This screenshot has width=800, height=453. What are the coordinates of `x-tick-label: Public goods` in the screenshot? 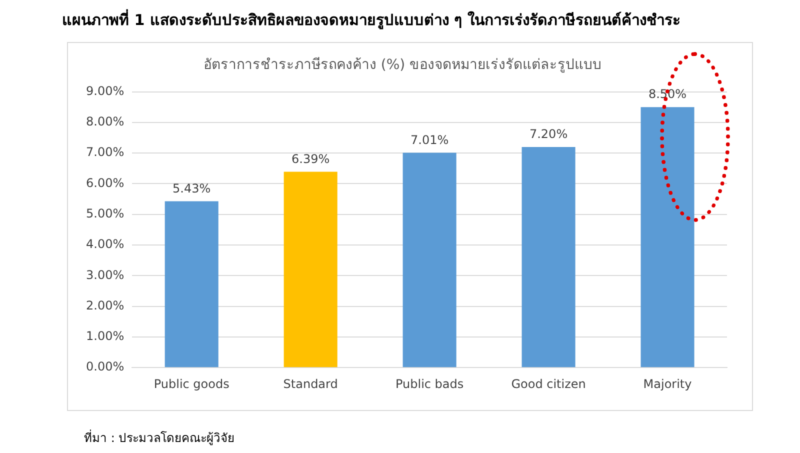 It's located at (192, 383).